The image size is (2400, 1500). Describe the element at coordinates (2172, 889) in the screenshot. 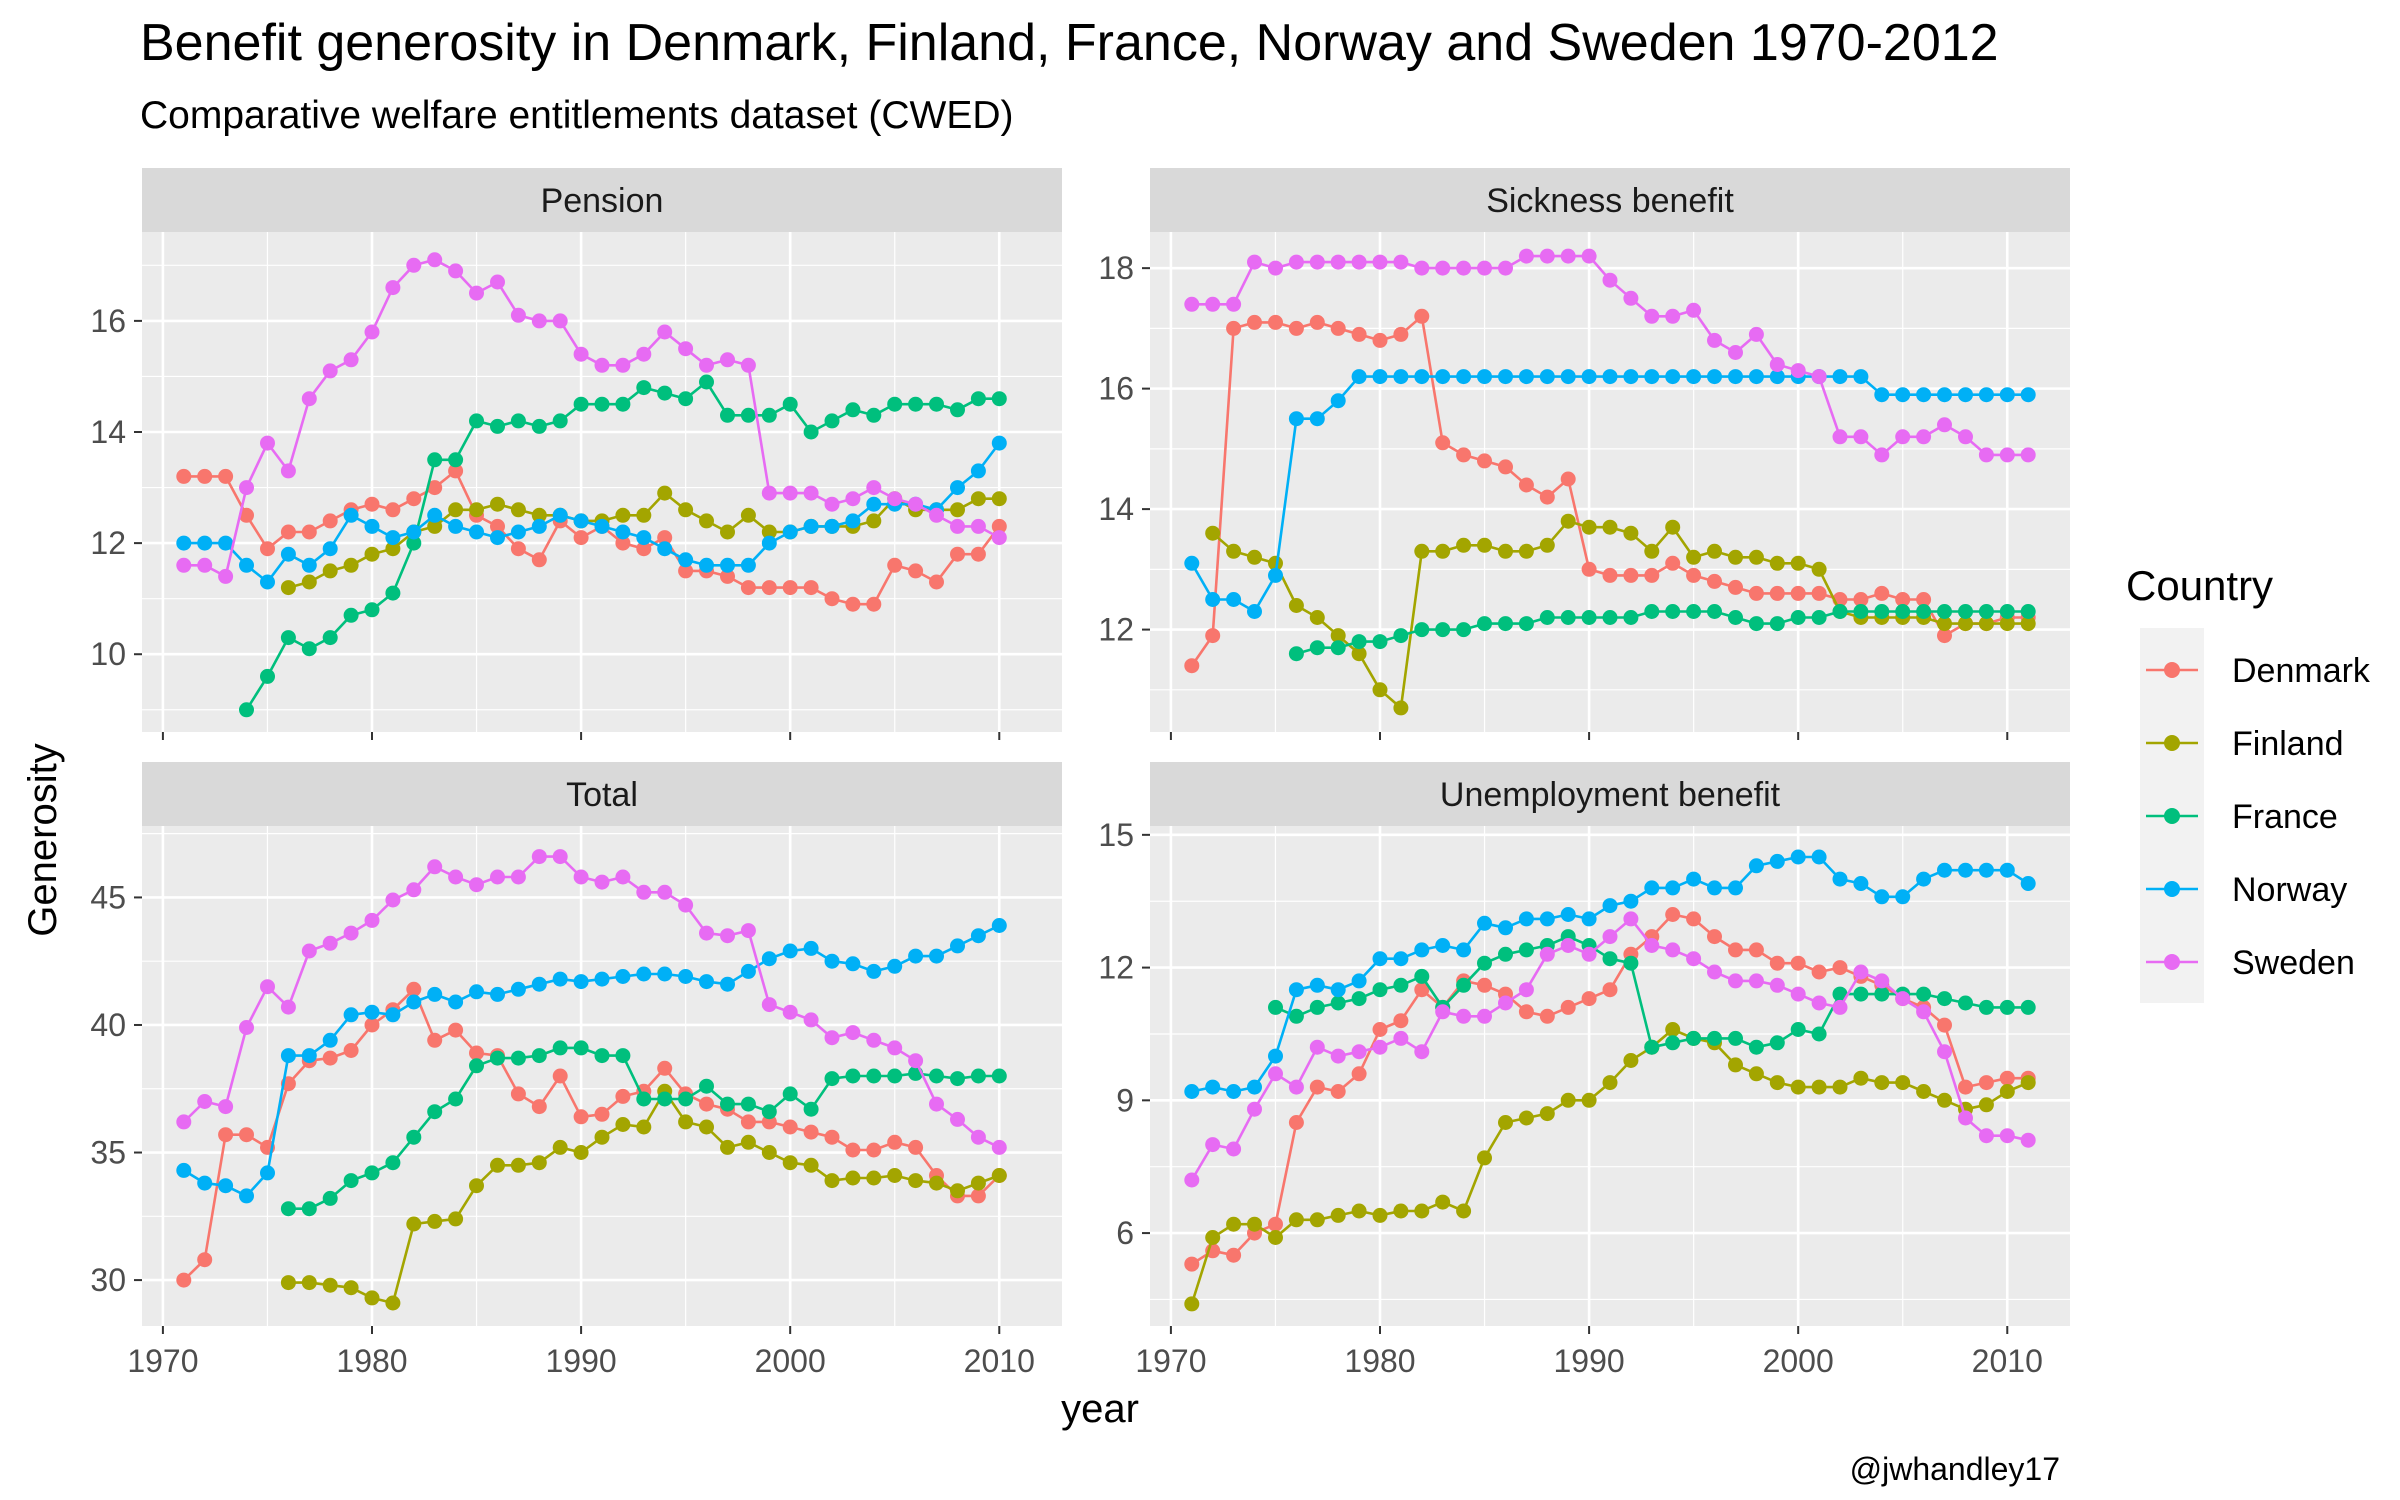

I see `legend-key-point` at that location.